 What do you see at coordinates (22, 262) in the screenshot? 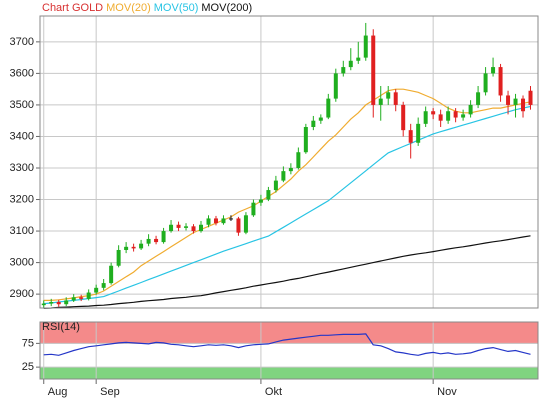
I see `y-tick-label: 3000` at bounding box center [22, 262].